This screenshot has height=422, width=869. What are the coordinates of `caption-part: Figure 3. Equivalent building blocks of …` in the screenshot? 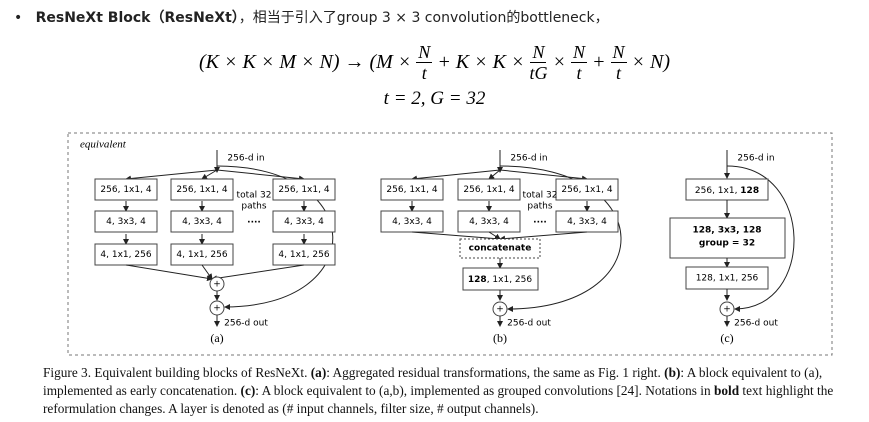 It's located at (177, 372).